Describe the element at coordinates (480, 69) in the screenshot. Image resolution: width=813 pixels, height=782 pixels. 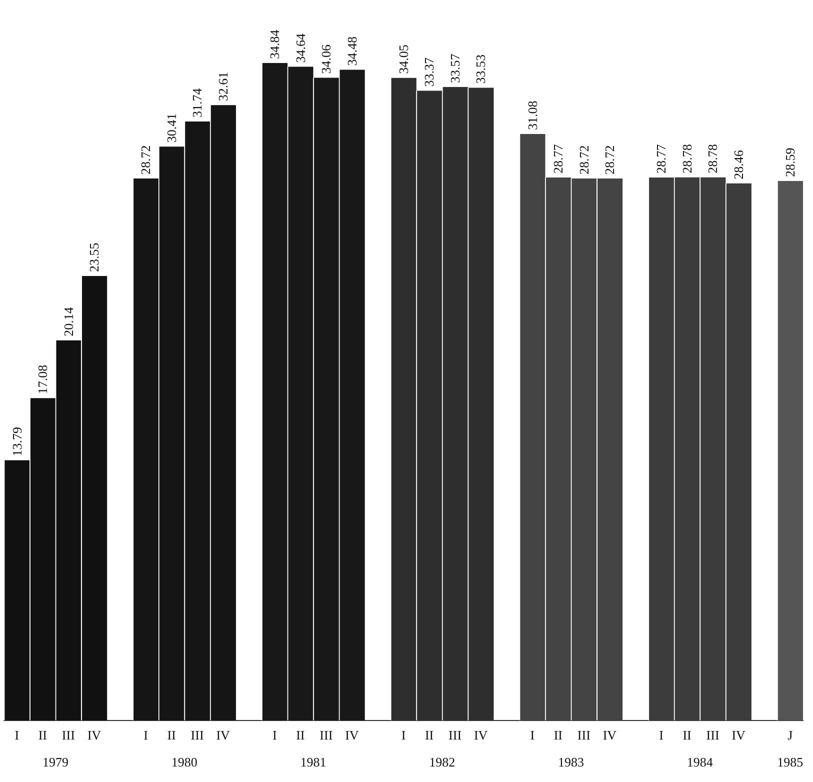
I see `data-label: 33.53` at that location.